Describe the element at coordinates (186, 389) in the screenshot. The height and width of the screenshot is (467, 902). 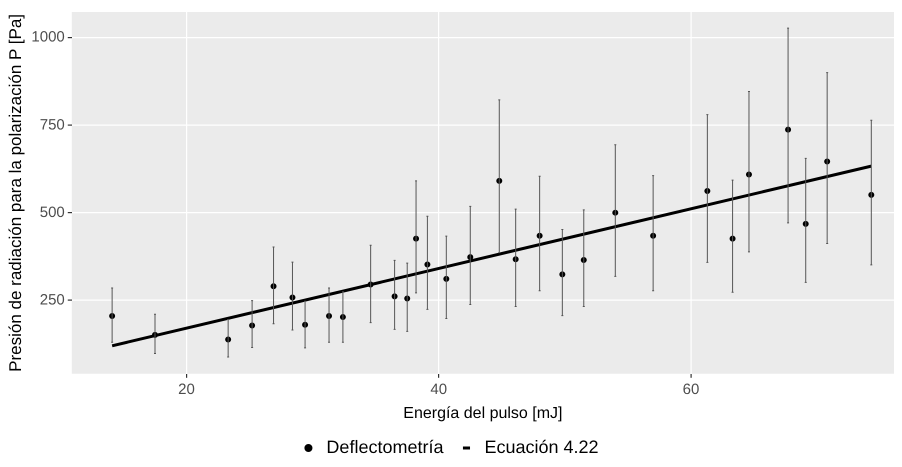
I see `x-tick-label: 20` at that location.